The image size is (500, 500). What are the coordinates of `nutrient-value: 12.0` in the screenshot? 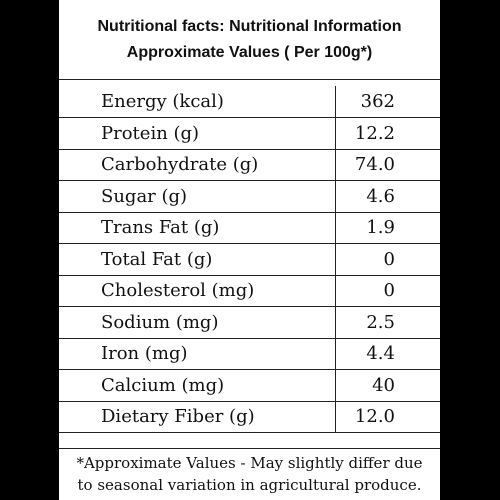 It's located at (387, 416).